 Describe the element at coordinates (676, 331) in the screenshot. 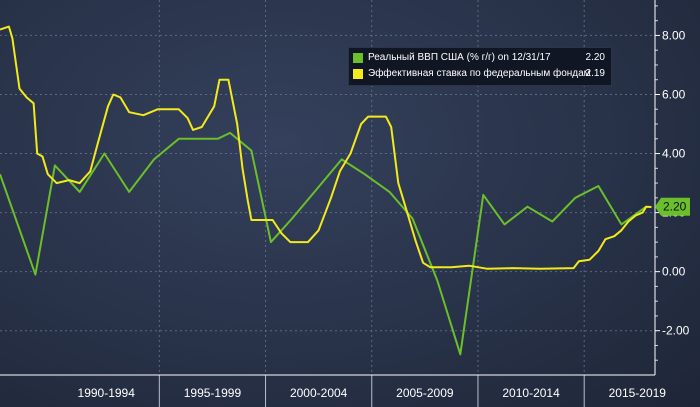

I see `y-tick-label: -2.00` at that location.